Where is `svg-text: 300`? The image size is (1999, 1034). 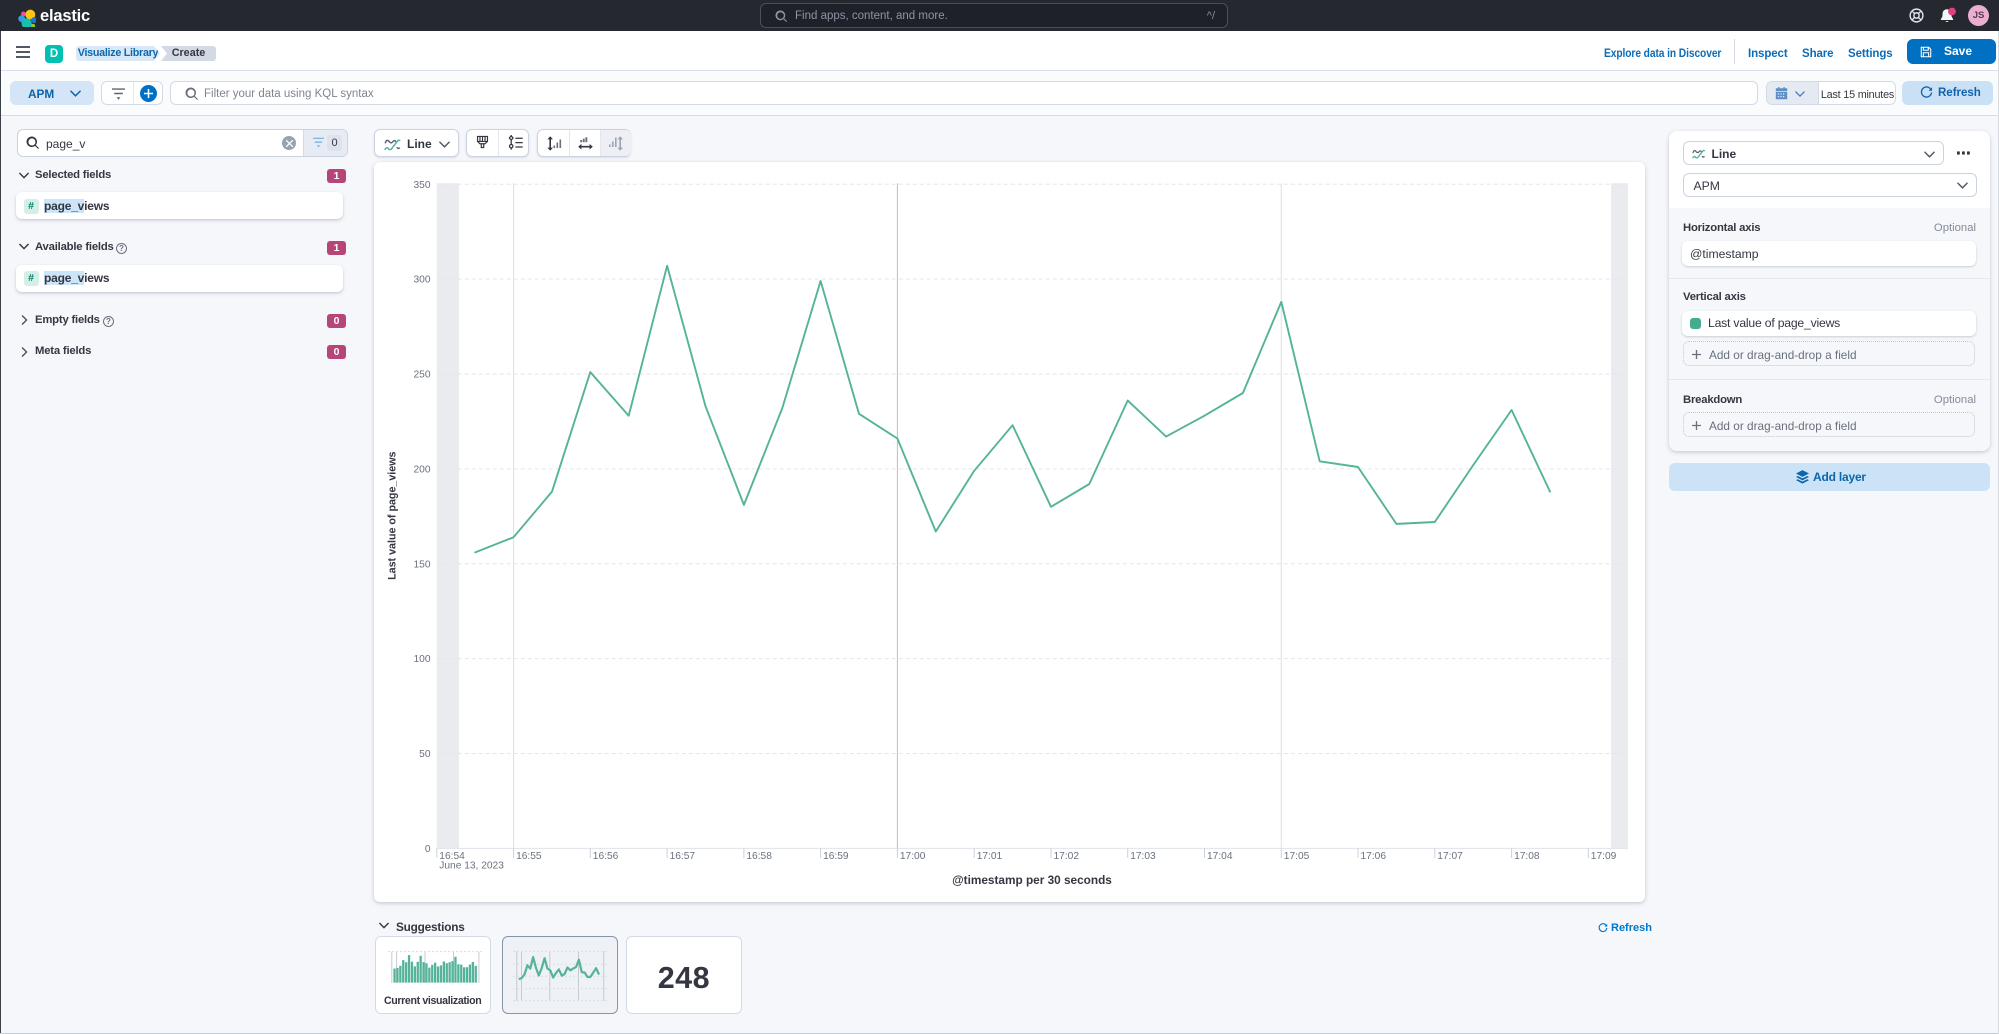
svg-text: 300 is located at coordinates (422, 280).